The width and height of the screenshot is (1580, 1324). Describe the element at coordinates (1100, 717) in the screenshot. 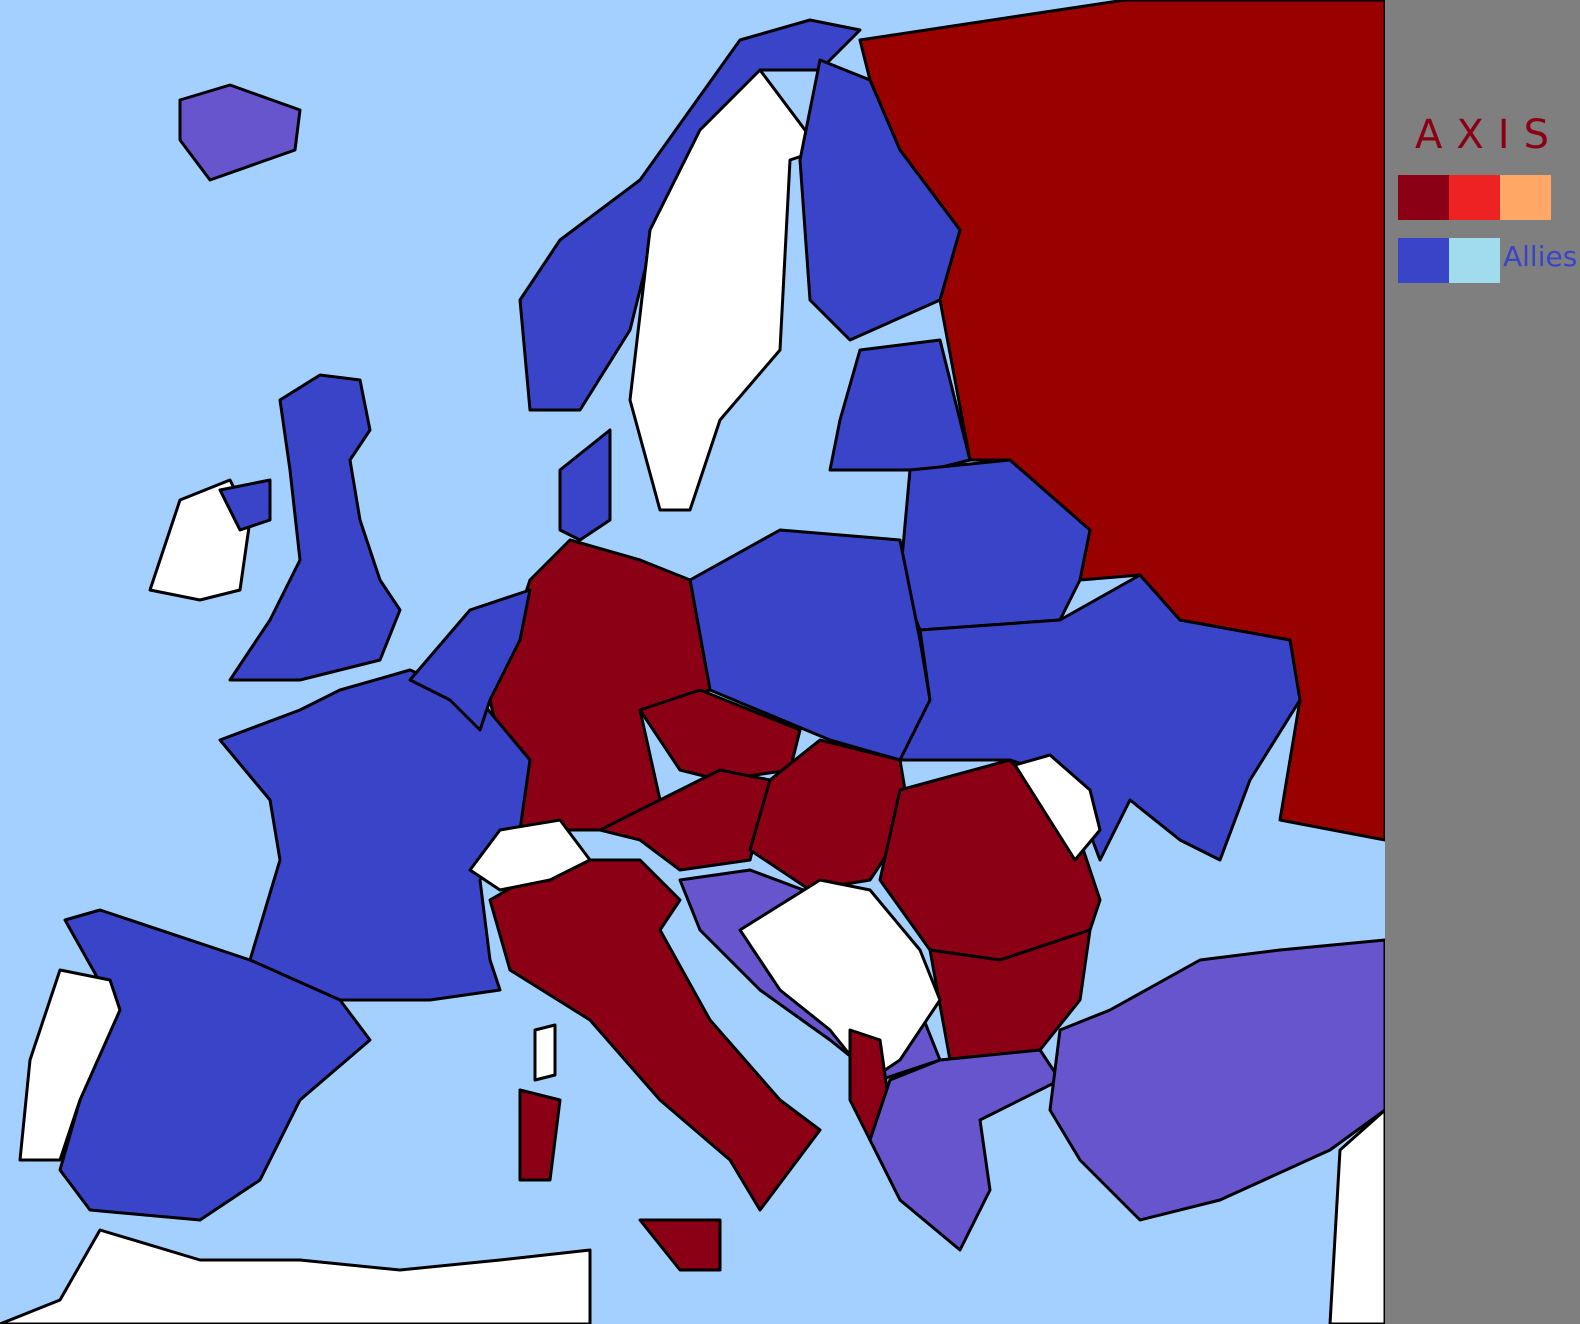

I see `region-ukraine` at that location.